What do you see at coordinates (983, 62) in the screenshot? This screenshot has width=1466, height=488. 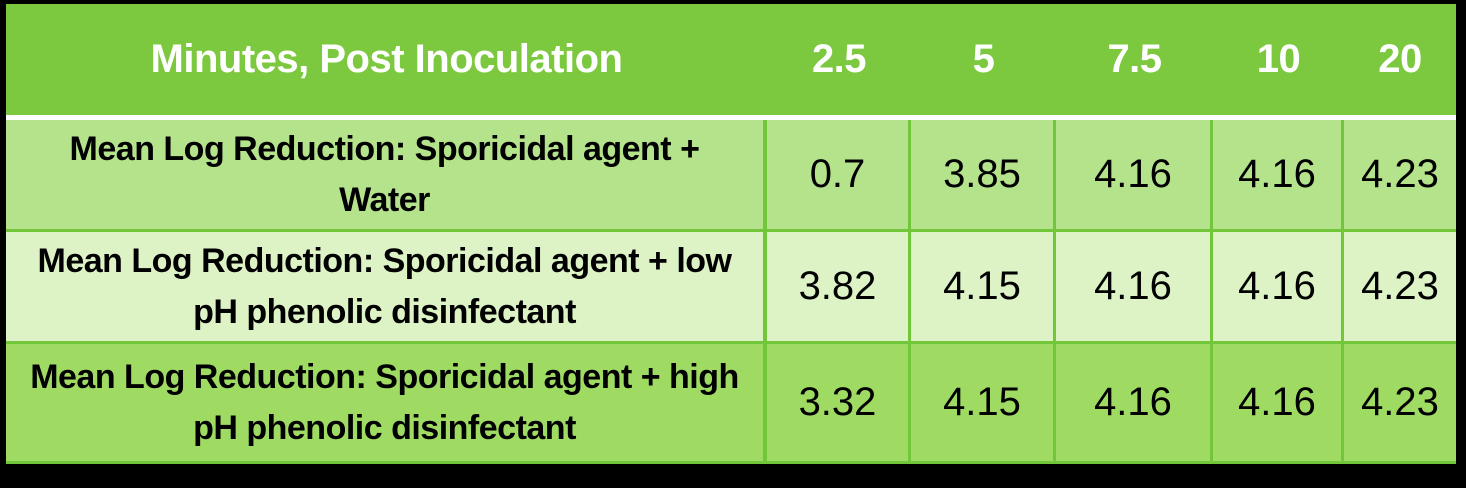 I see `header-col-minutes-5: 5` at bounding box center [983, 62].